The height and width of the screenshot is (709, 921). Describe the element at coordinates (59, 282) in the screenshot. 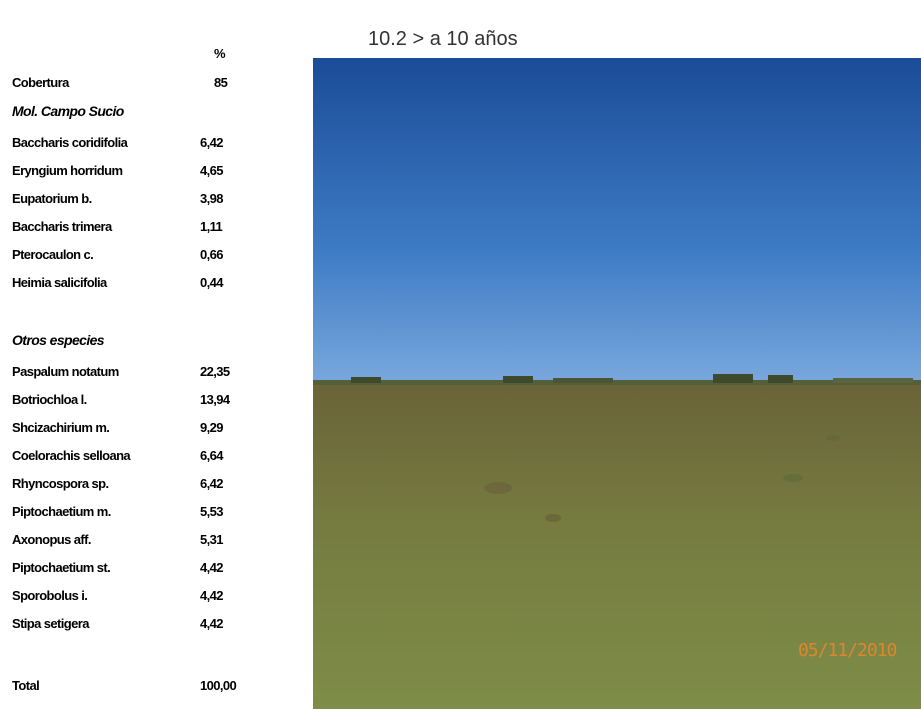

I see `row-label: Heimia salicifolia` at that location.